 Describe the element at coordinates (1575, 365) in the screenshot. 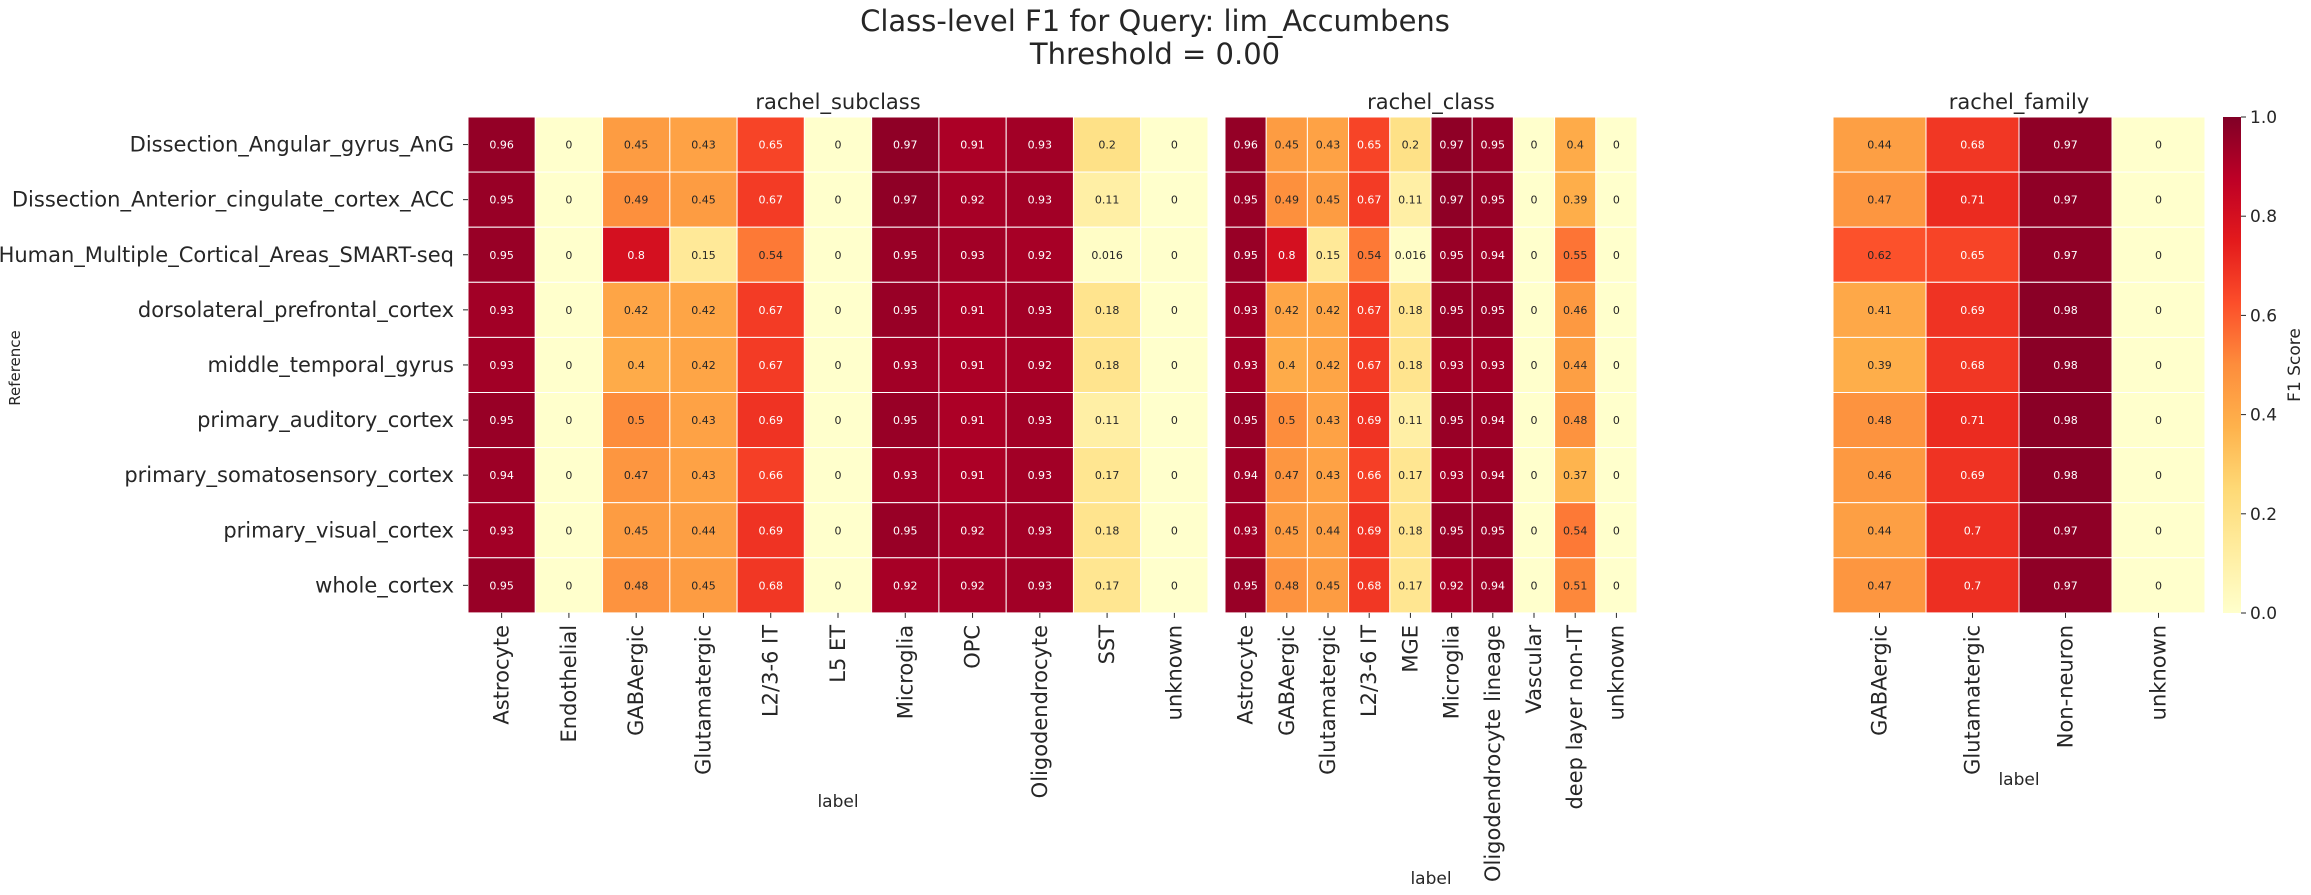

I see `cell-value-label: 0.44` at that location.